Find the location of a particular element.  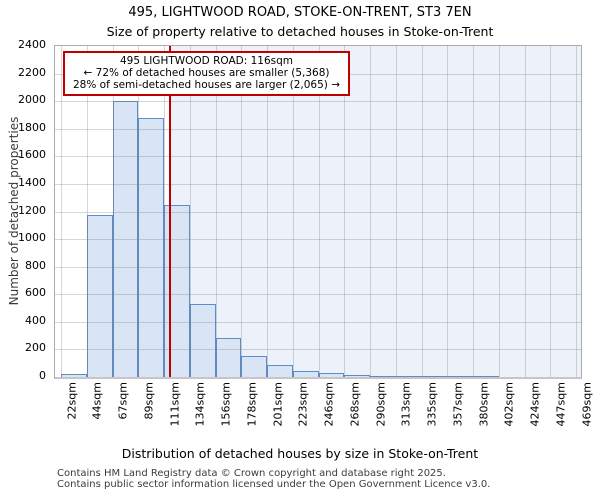

y-tick-label: 2000 is located at coordinates (32, 100).